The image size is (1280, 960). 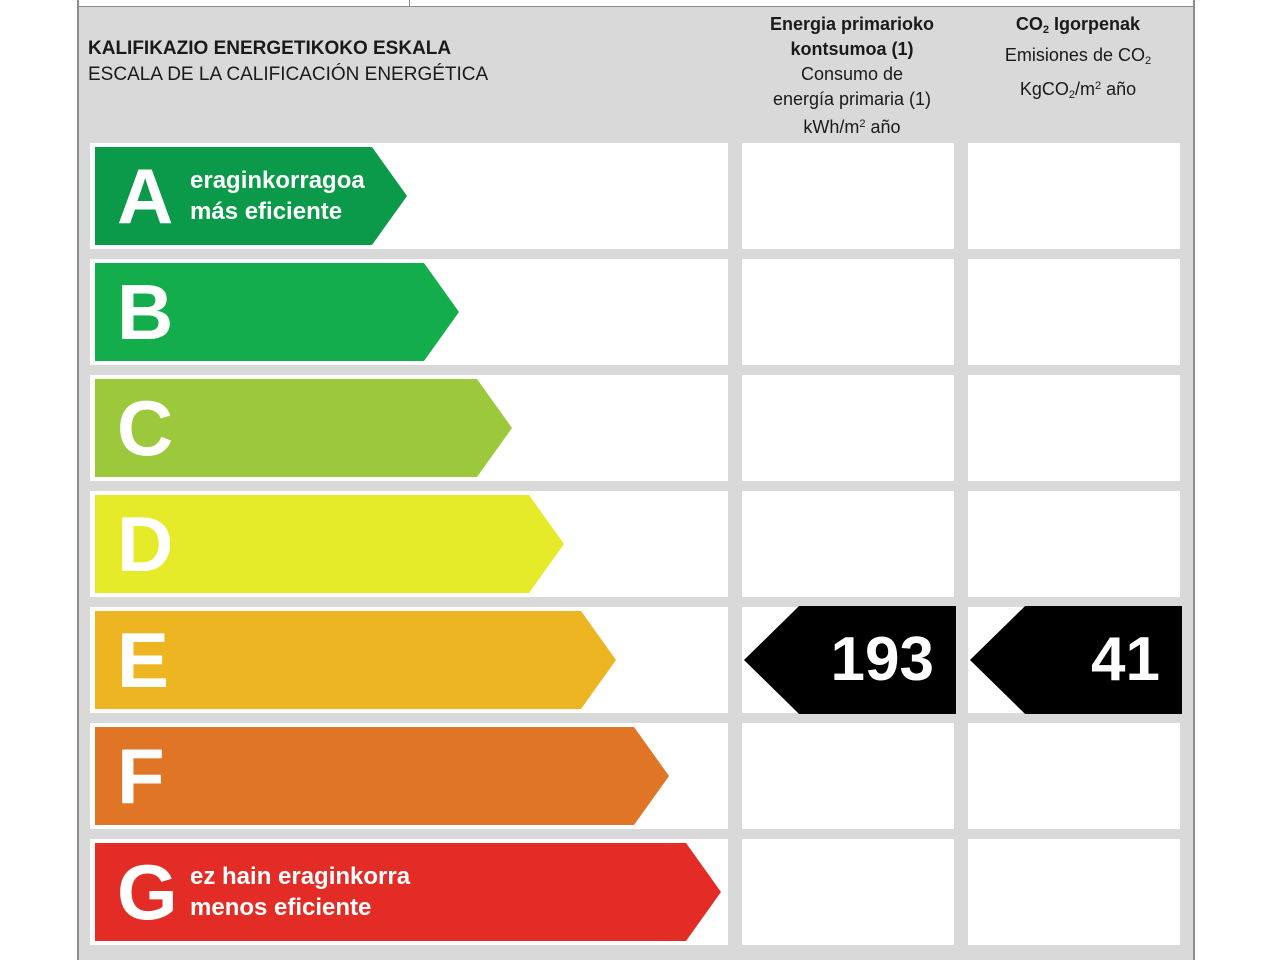 I want to click on co2-cell-f, so click(x=1074, y=776).